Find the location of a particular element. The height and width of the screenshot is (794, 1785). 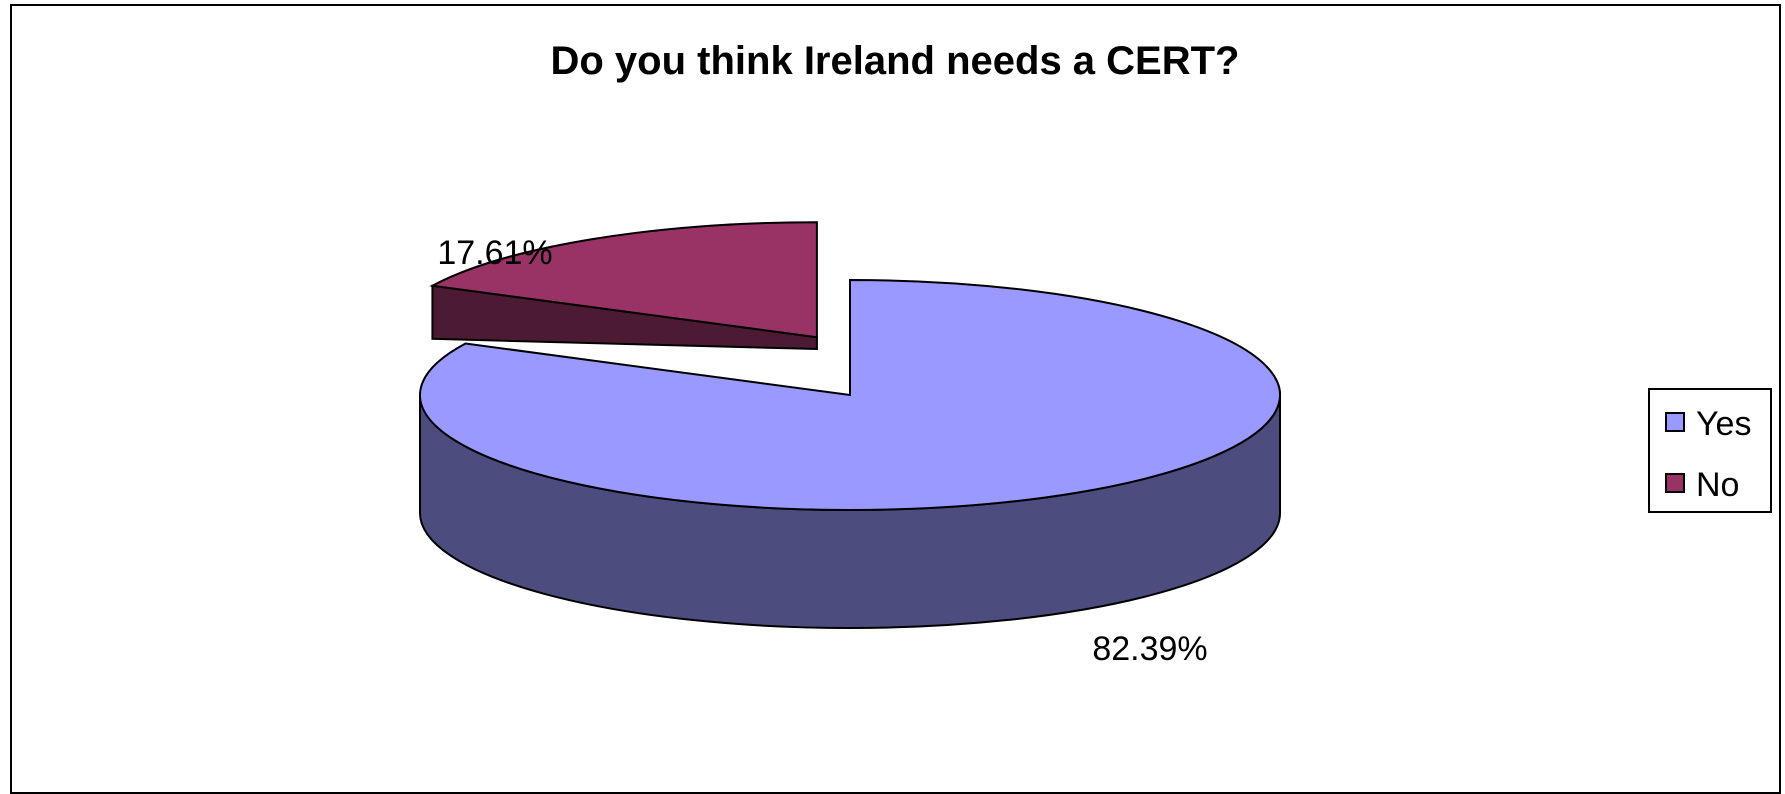

pie-slice-no is located at coordinates (623, 286).